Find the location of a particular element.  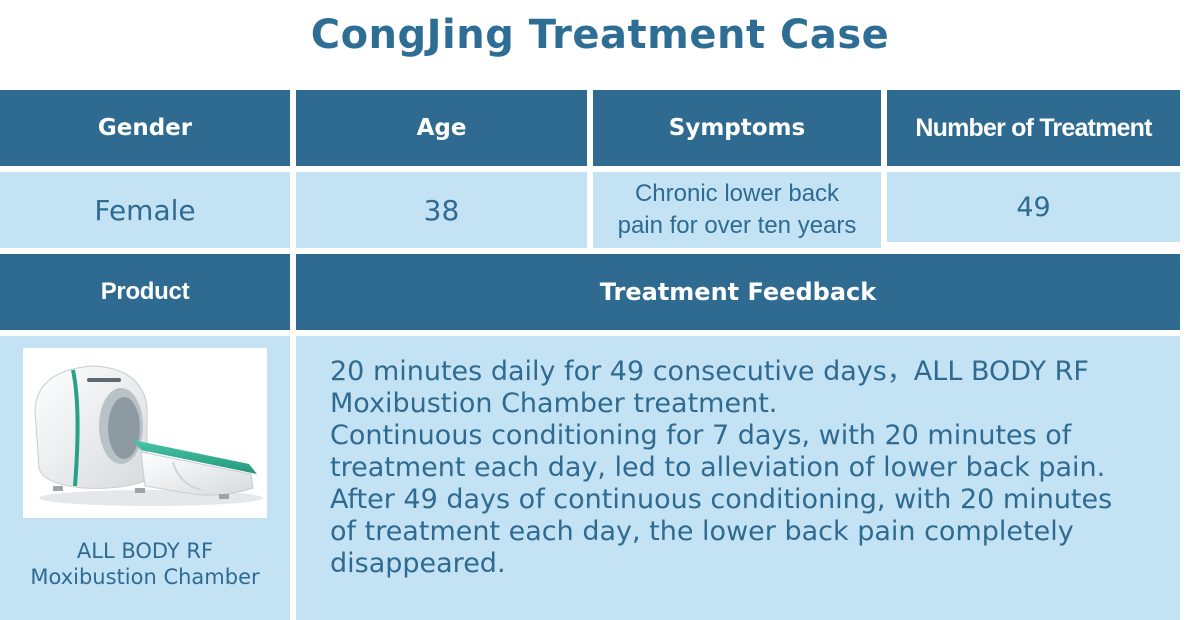

header-age: Age is located at coordinates (441, 128).